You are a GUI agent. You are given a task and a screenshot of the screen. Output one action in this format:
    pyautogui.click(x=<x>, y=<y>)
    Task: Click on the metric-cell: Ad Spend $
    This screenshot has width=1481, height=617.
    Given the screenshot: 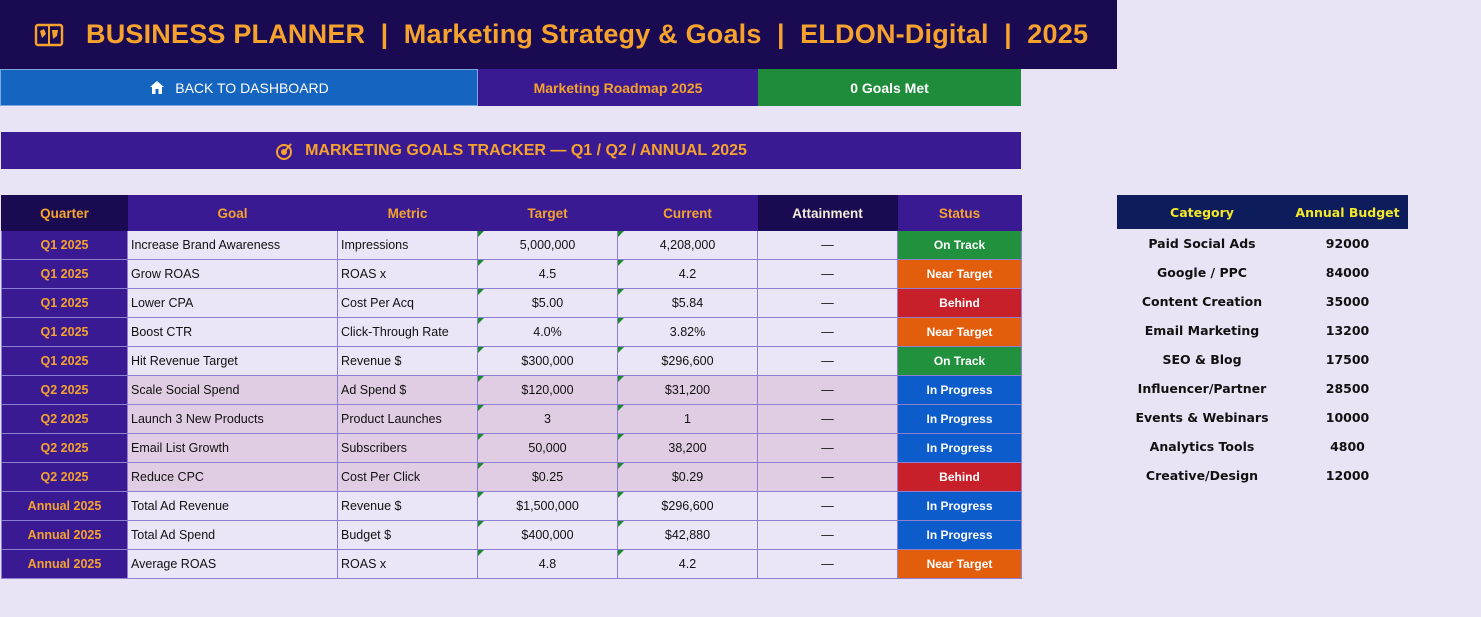 What is the action you would take?
    pyautogui.click(x=407, y=390)
    